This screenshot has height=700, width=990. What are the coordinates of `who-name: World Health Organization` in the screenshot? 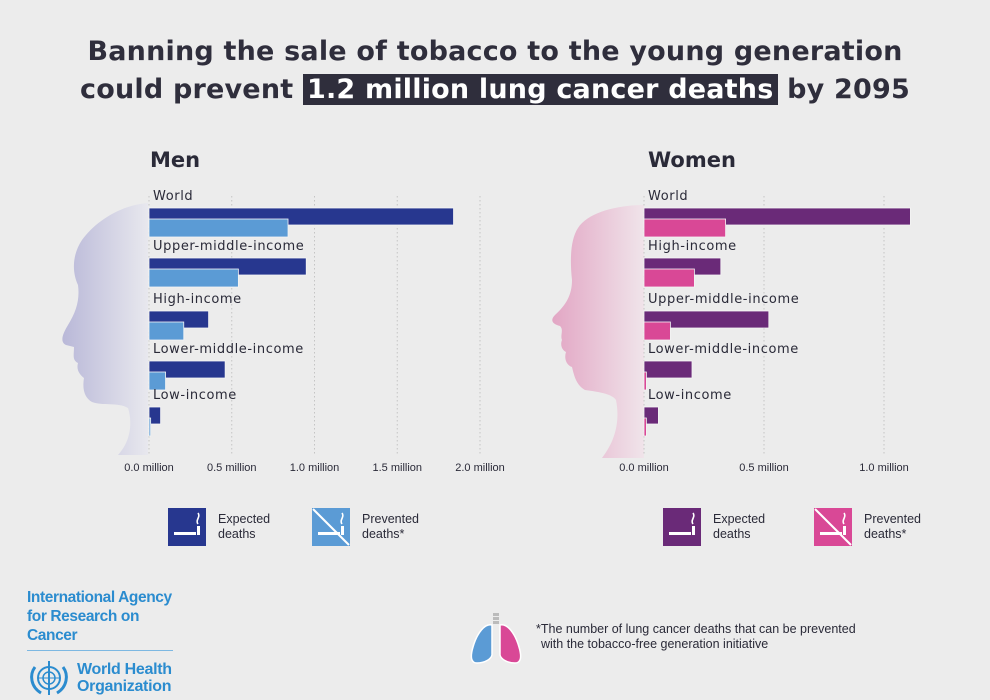 It's located at (124, 678).